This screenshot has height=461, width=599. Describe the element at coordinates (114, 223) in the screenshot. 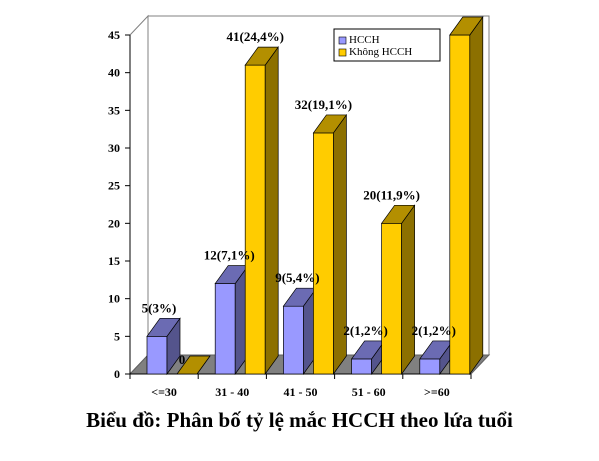

I see `y-tick-label: 20` at that location.